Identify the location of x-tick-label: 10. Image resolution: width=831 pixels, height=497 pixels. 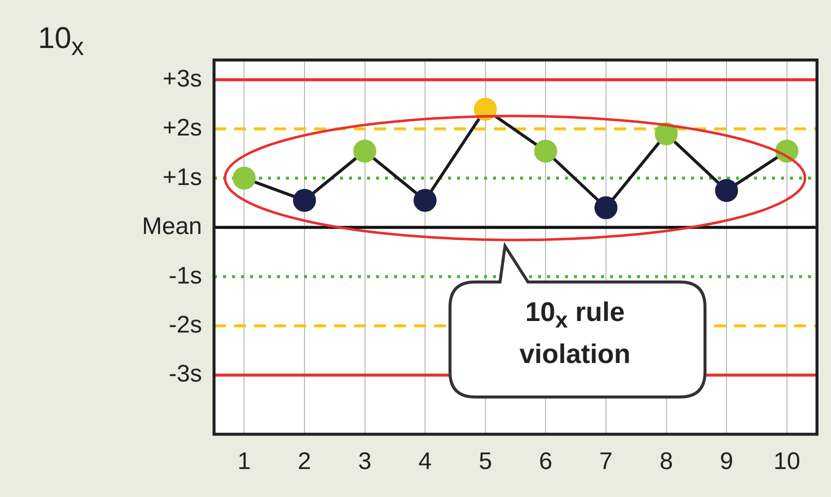
(787, 462).